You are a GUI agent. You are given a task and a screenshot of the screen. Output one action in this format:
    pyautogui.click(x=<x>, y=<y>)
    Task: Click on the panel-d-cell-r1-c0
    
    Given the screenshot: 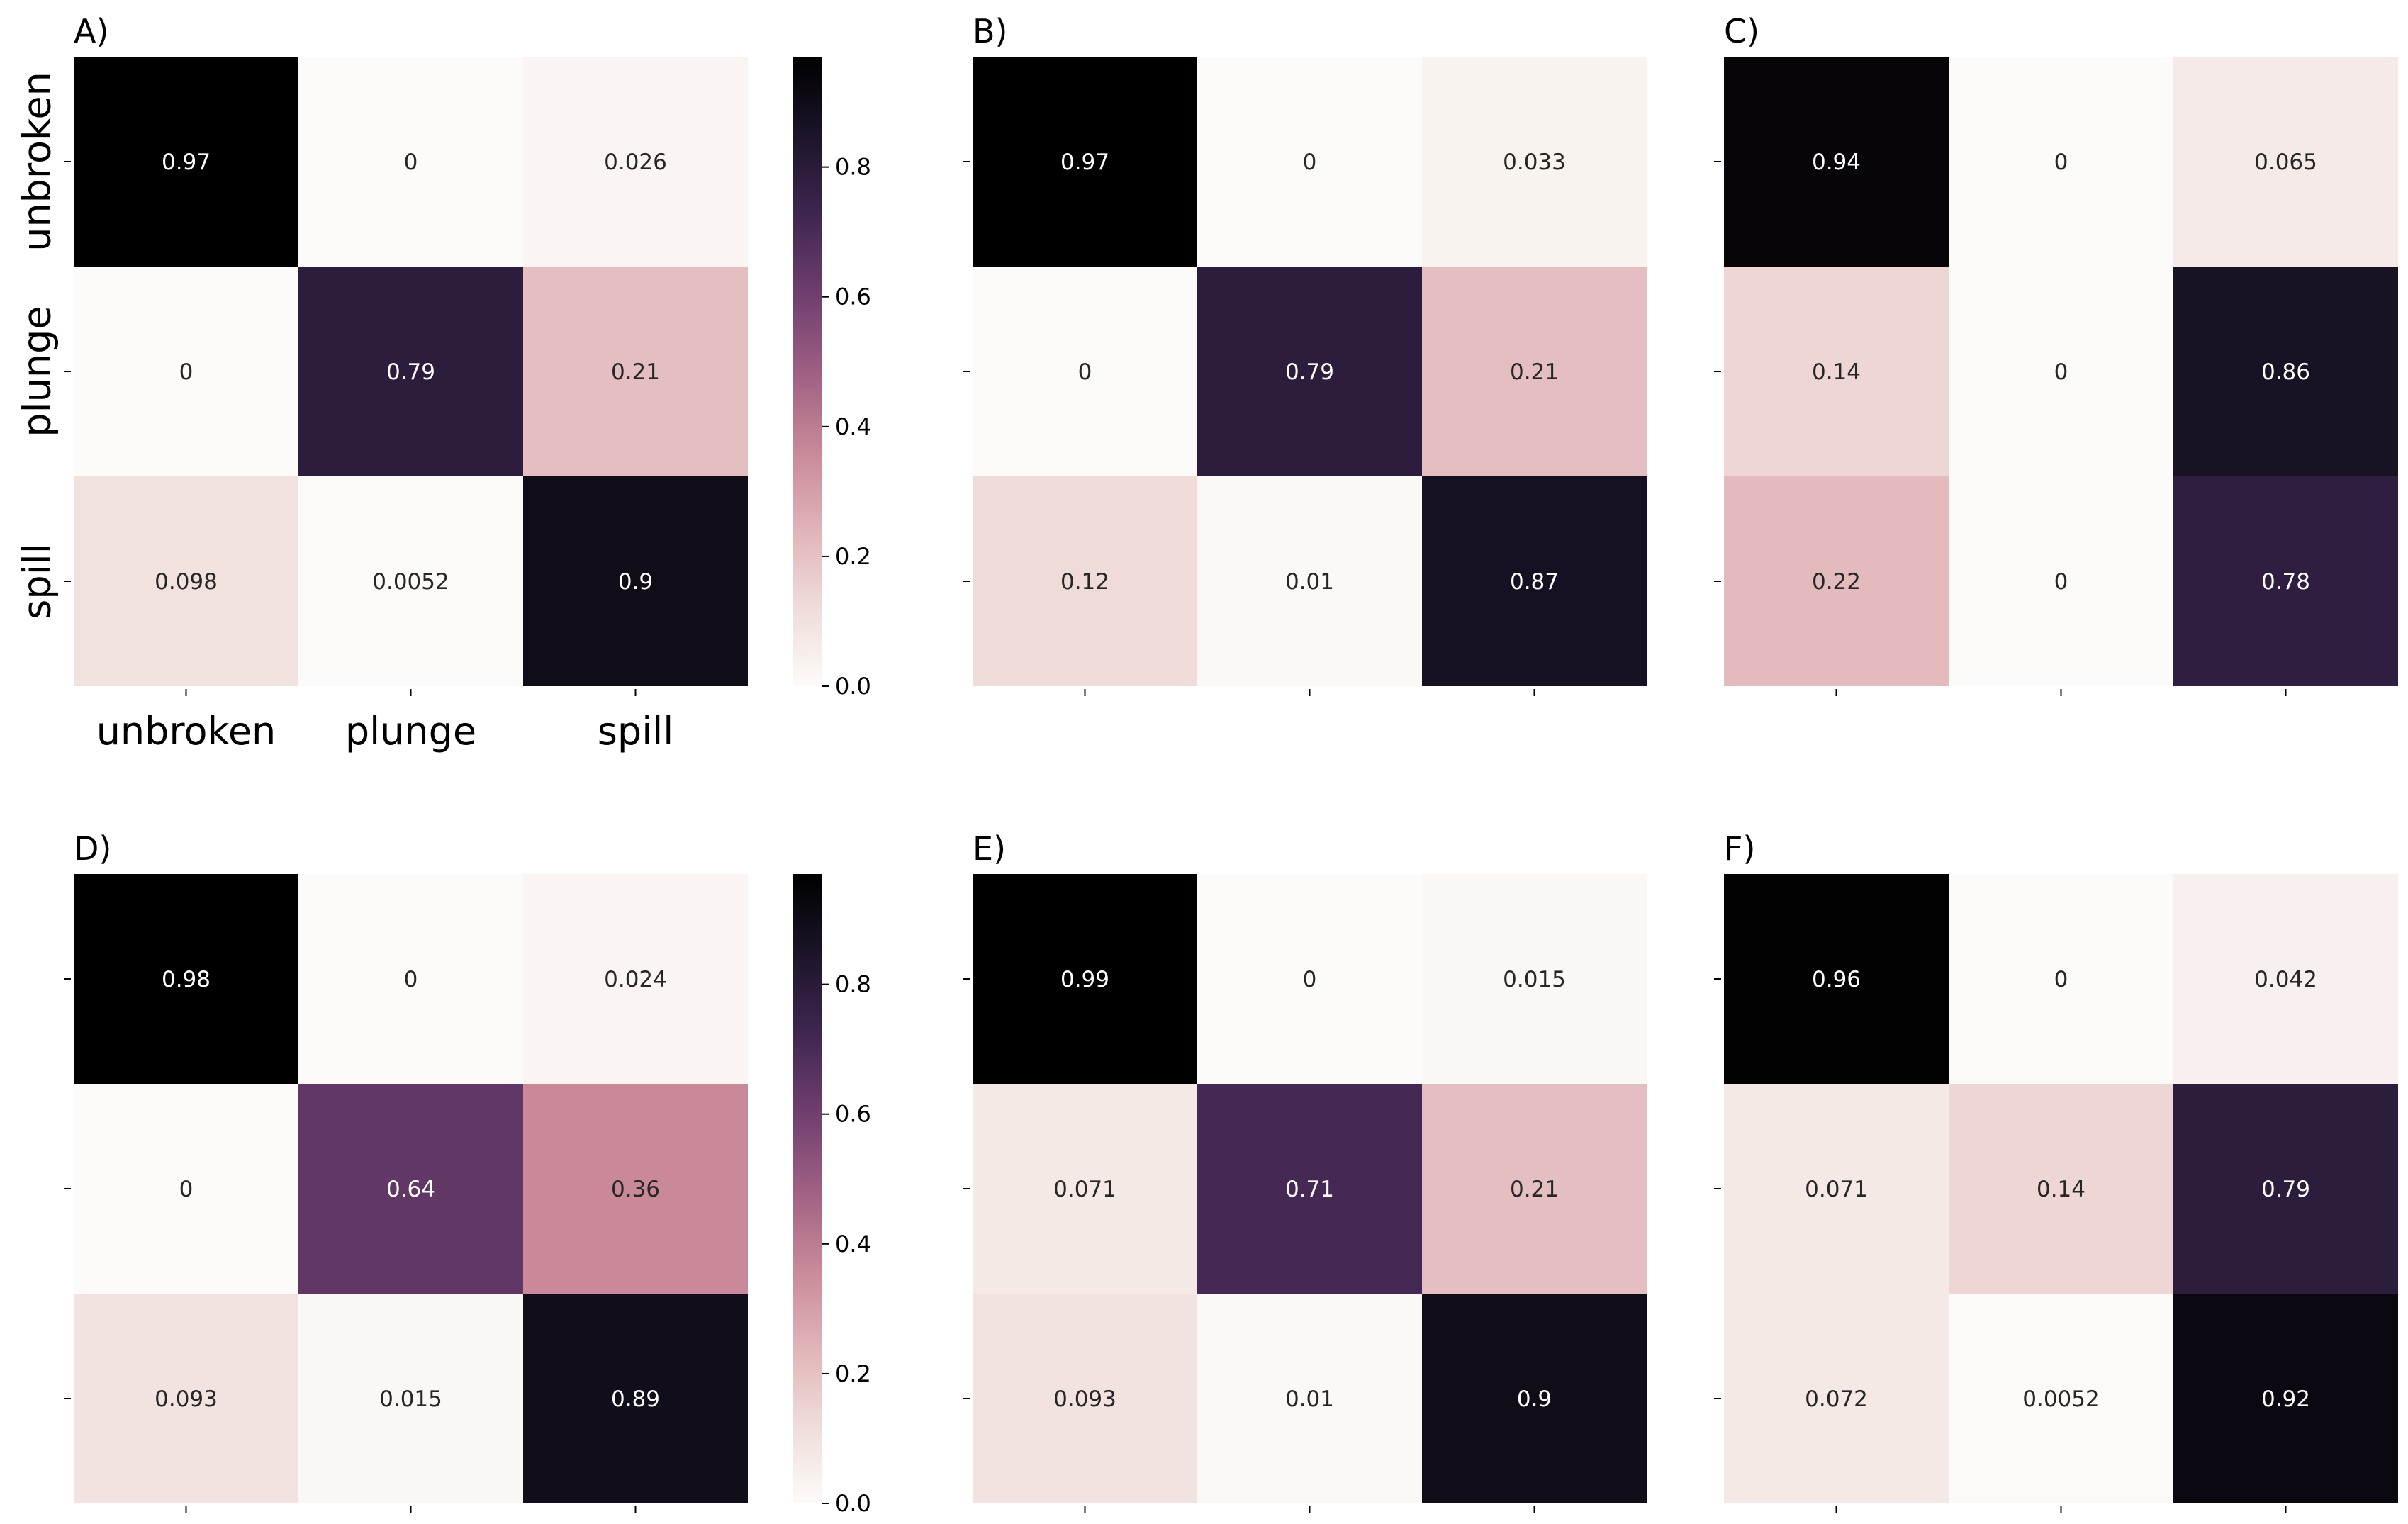 What is the action you would take?
    pyautogui.click(x=186, y=1189)
    